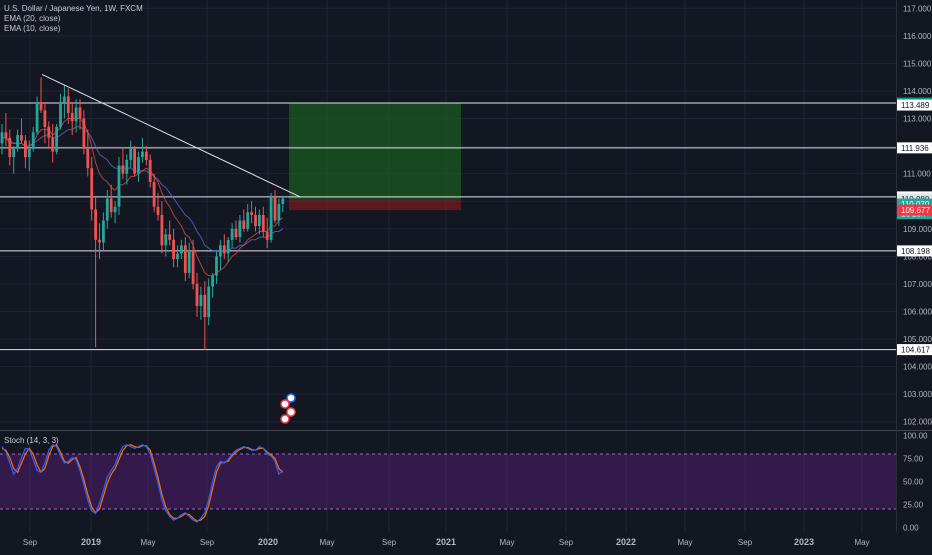  What do you see at coordinates (914, 210) in the screenshot?
I see `price-tag: 109.677` at bounding box center [914, 210].